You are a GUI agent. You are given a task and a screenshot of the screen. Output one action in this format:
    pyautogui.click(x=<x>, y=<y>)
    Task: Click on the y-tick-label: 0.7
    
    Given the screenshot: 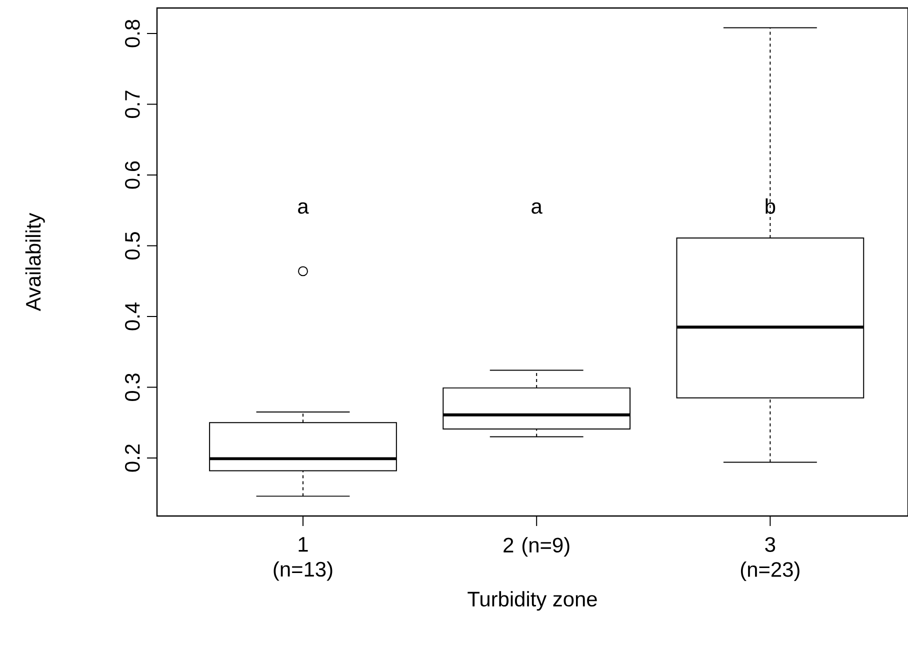 What is the action you would take?
    pyautogui.click(x=132, y=104)
    